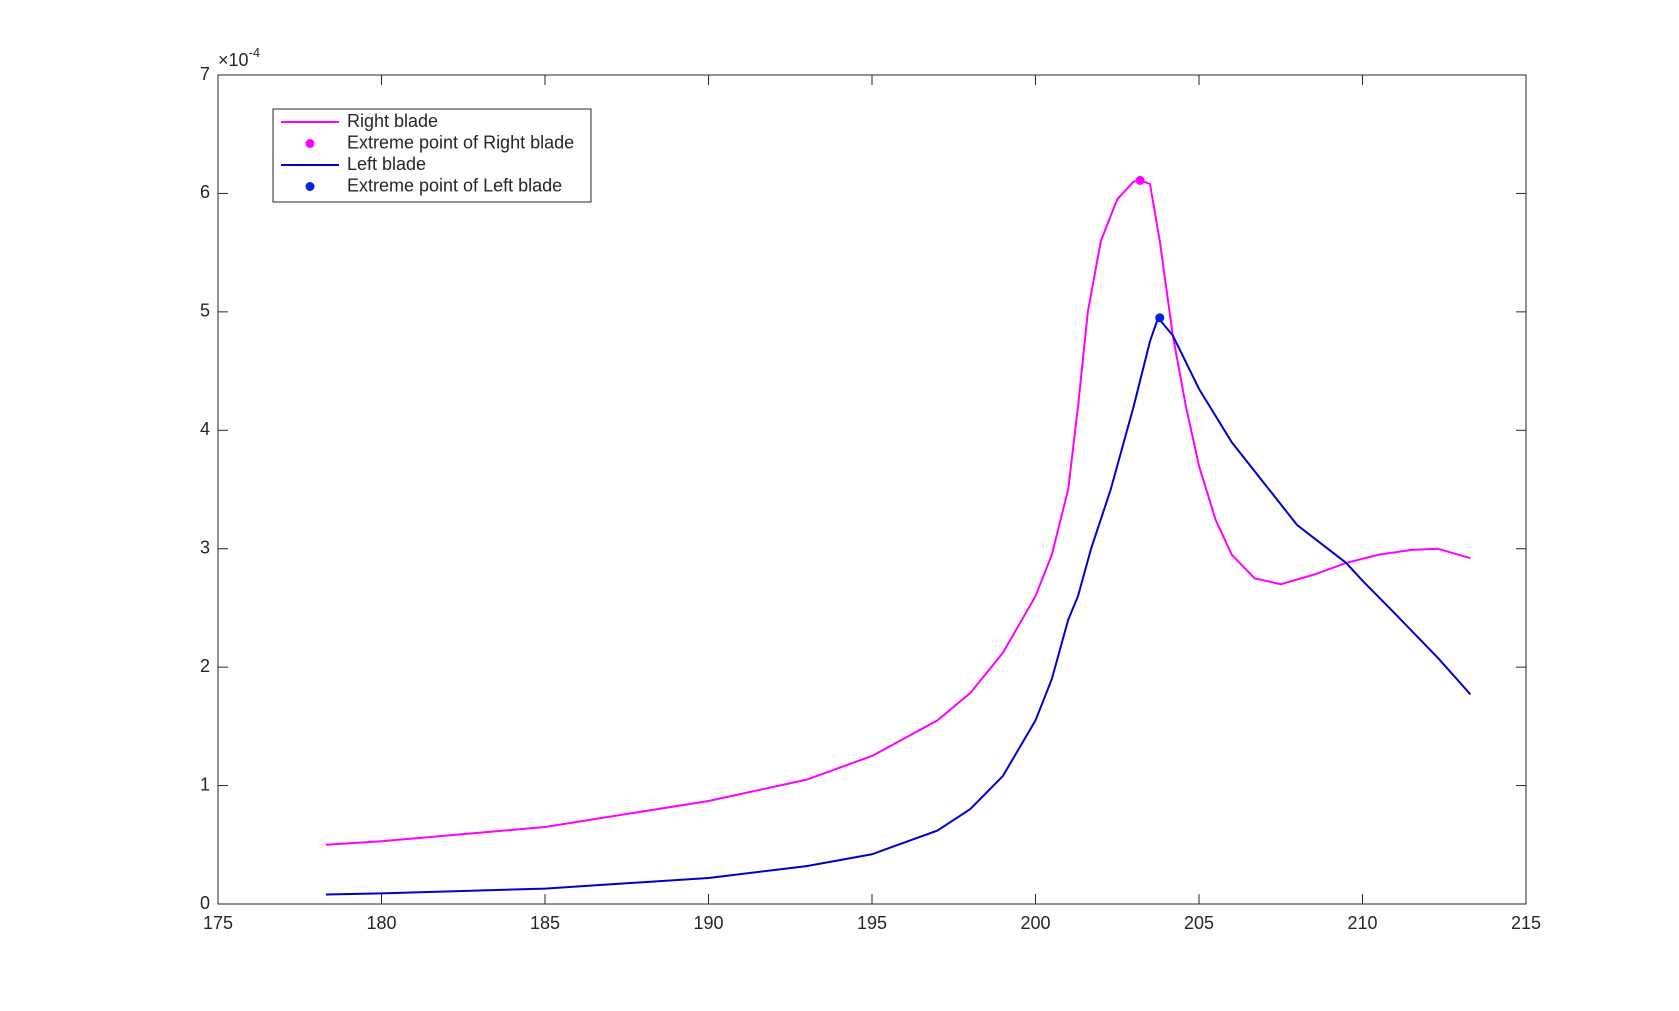 This screenshot has height=1011, width=1679. I want to click on legend-box, so click(432, 155).